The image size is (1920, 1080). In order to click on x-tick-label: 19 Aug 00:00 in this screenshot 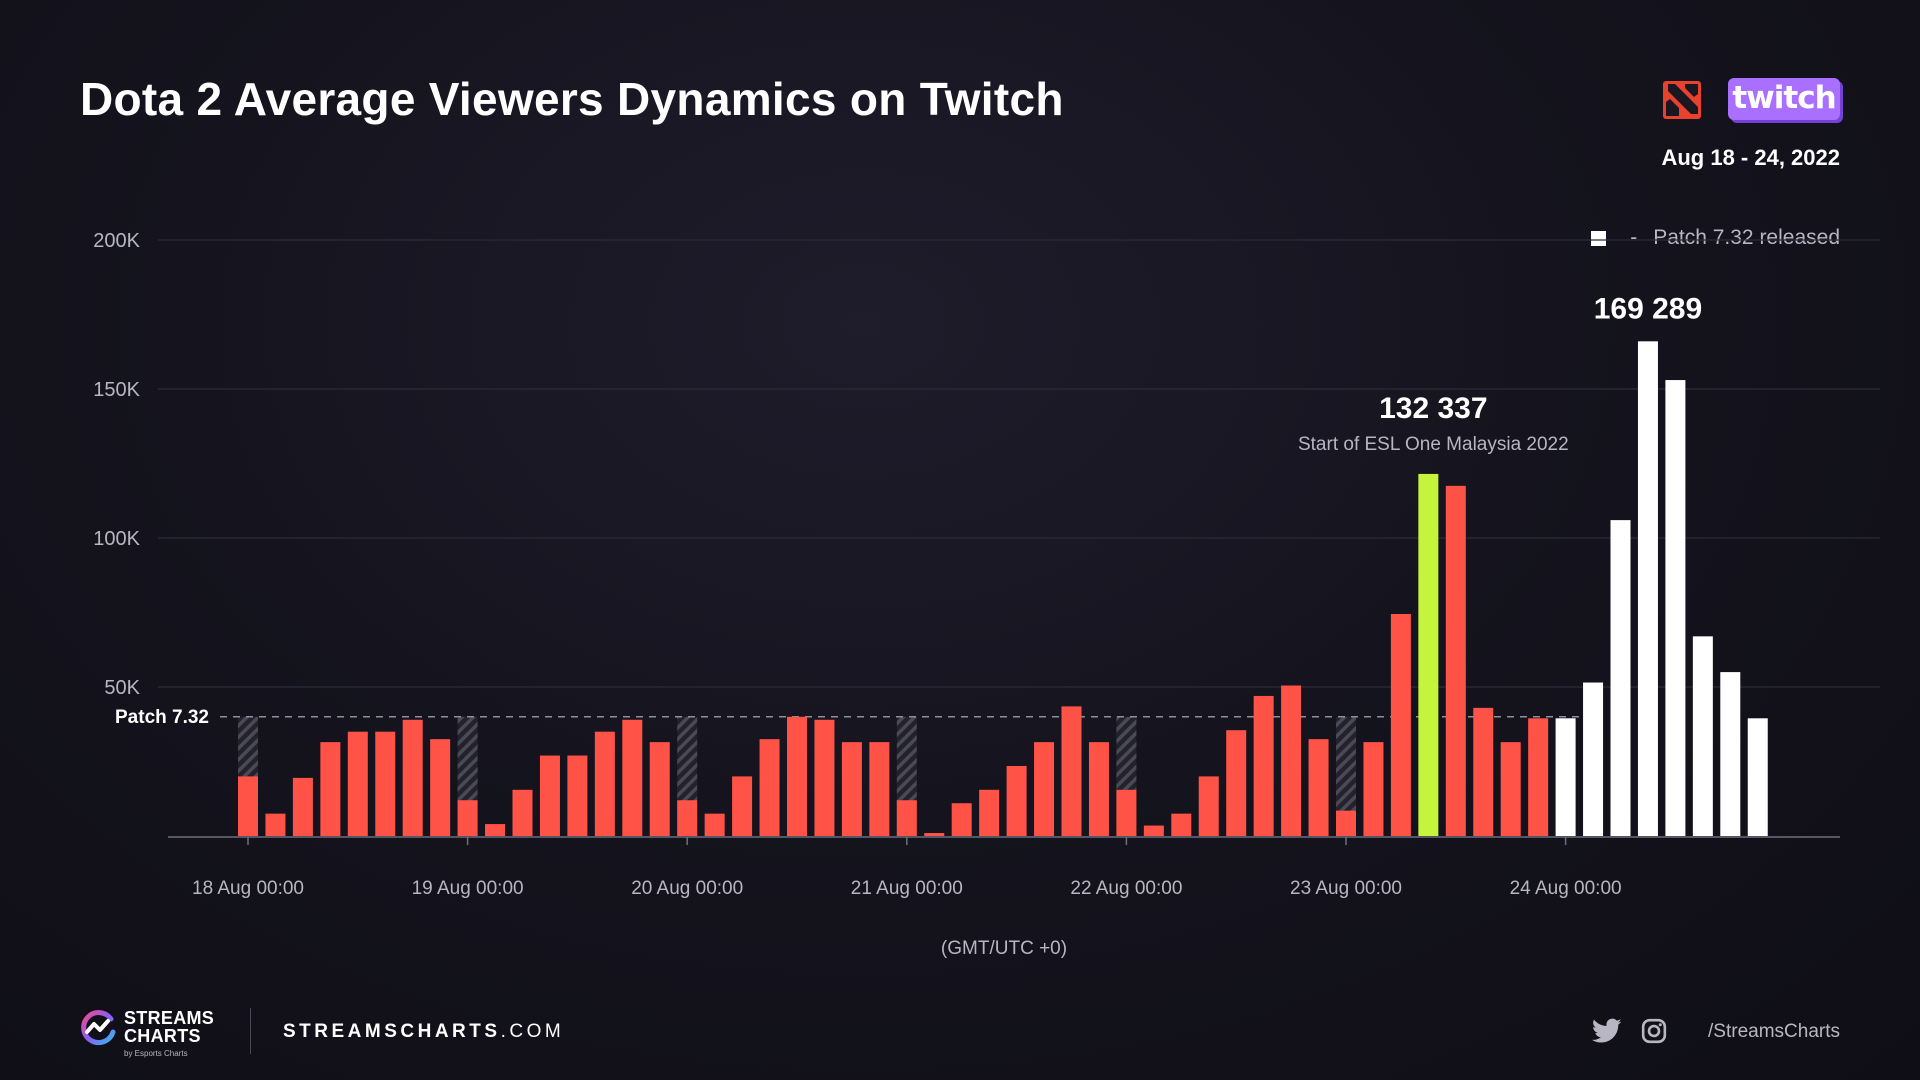, I will do `click(468, 888)`.